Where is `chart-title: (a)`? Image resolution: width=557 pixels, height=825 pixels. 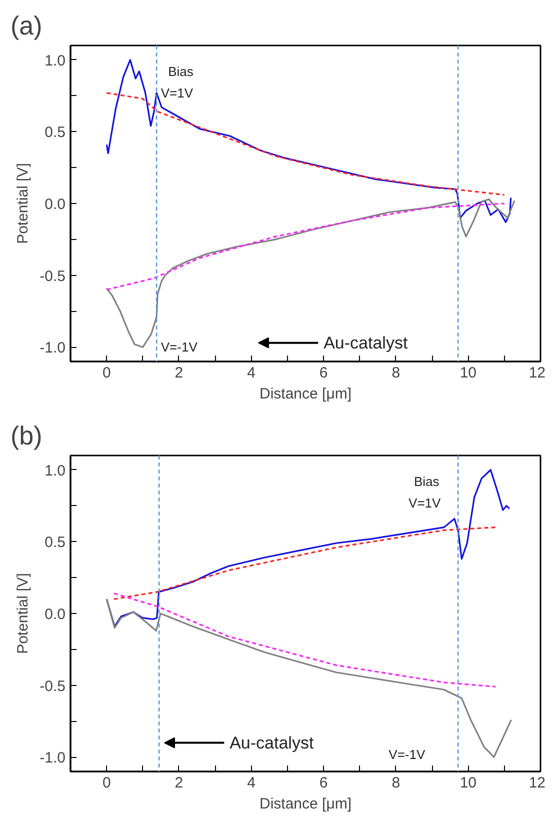 chart-title: (a) is located at coordinates (26, 25).